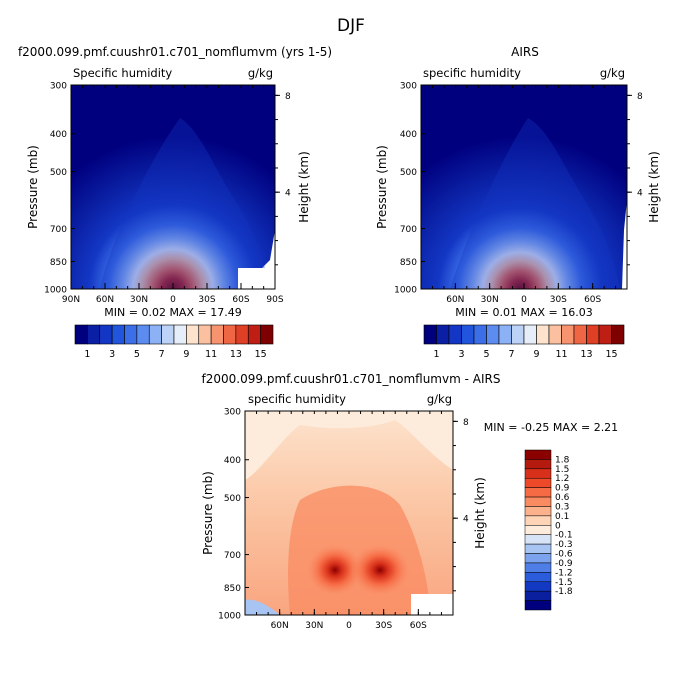 This screenshot has height=700, width=700. I want to click on colorbar-label: 1.2, so click(562, 479).